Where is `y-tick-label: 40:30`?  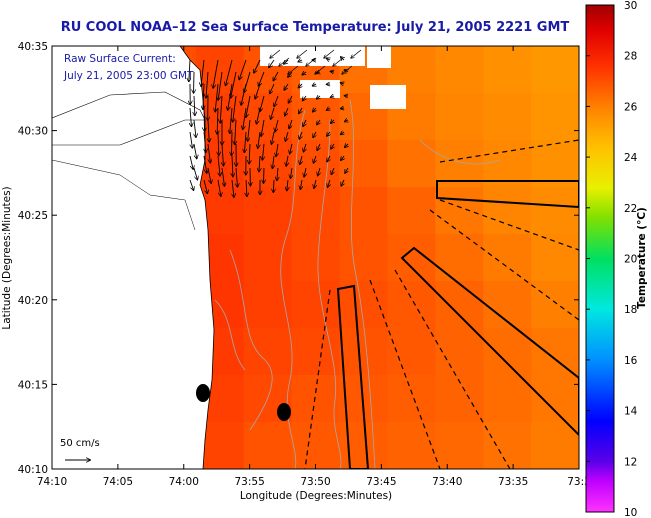 y-tick-label: 40:30 is located at coordinates (33, 132).